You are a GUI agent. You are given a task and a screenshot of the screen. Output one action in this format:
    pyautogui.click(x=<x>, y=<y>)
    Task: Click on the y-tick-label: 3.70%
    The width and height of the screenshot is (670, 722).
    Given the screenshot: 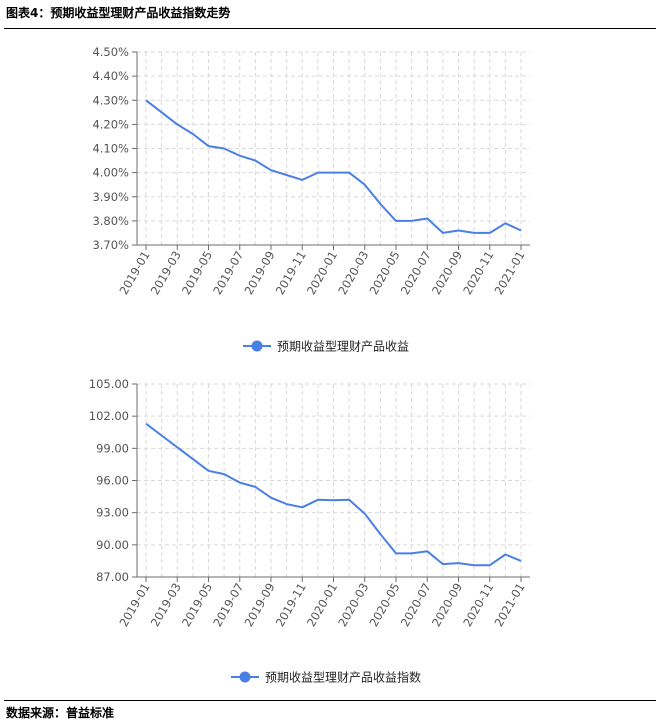 What is the action you would take?
    pyautogui.click(x=110, y=245)
    